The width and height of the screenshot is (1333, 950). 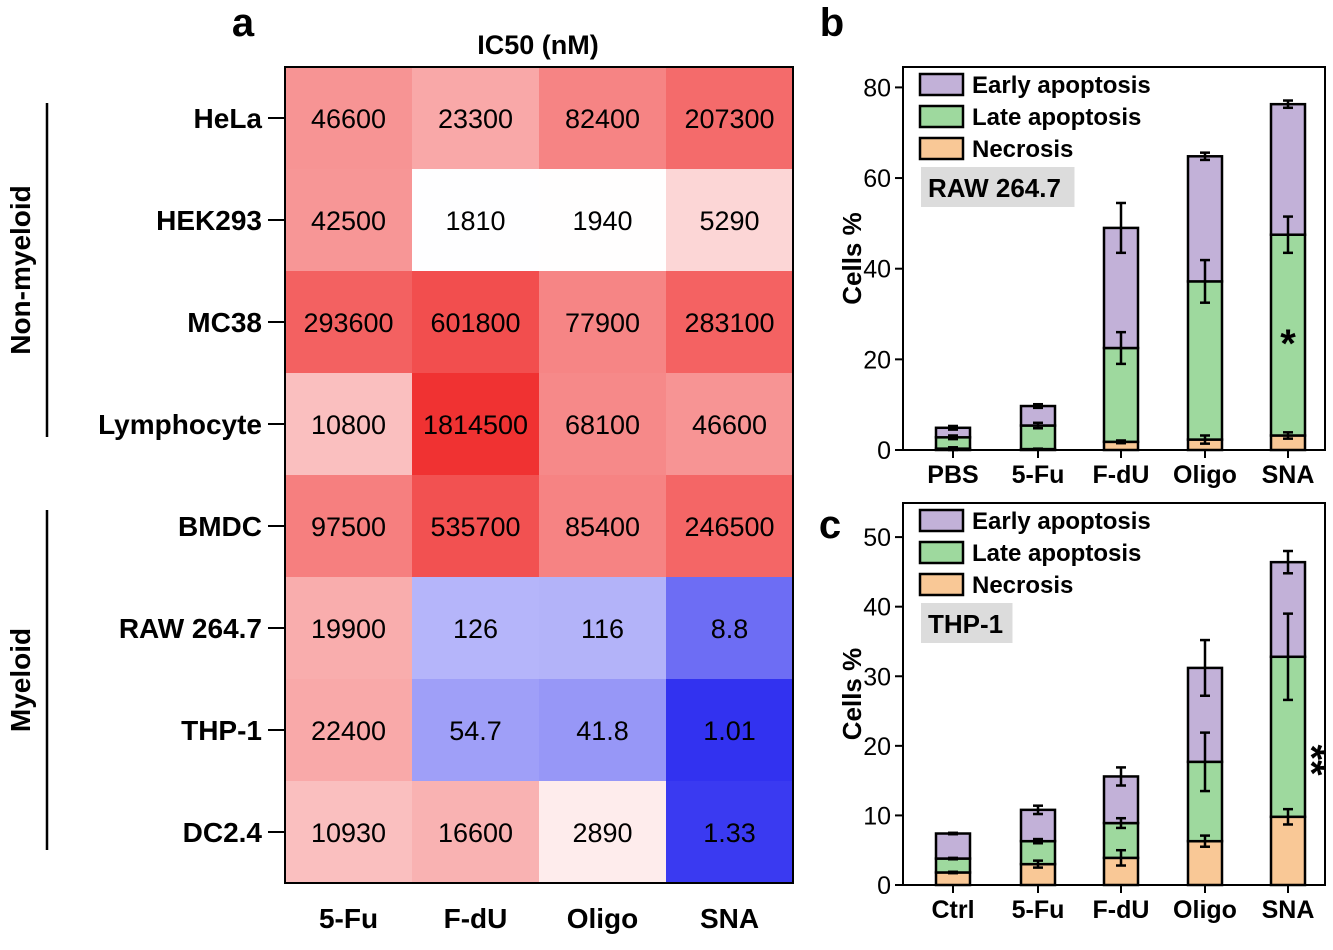 I want to click on row-label: HeLa, so click(x=228, y=118).